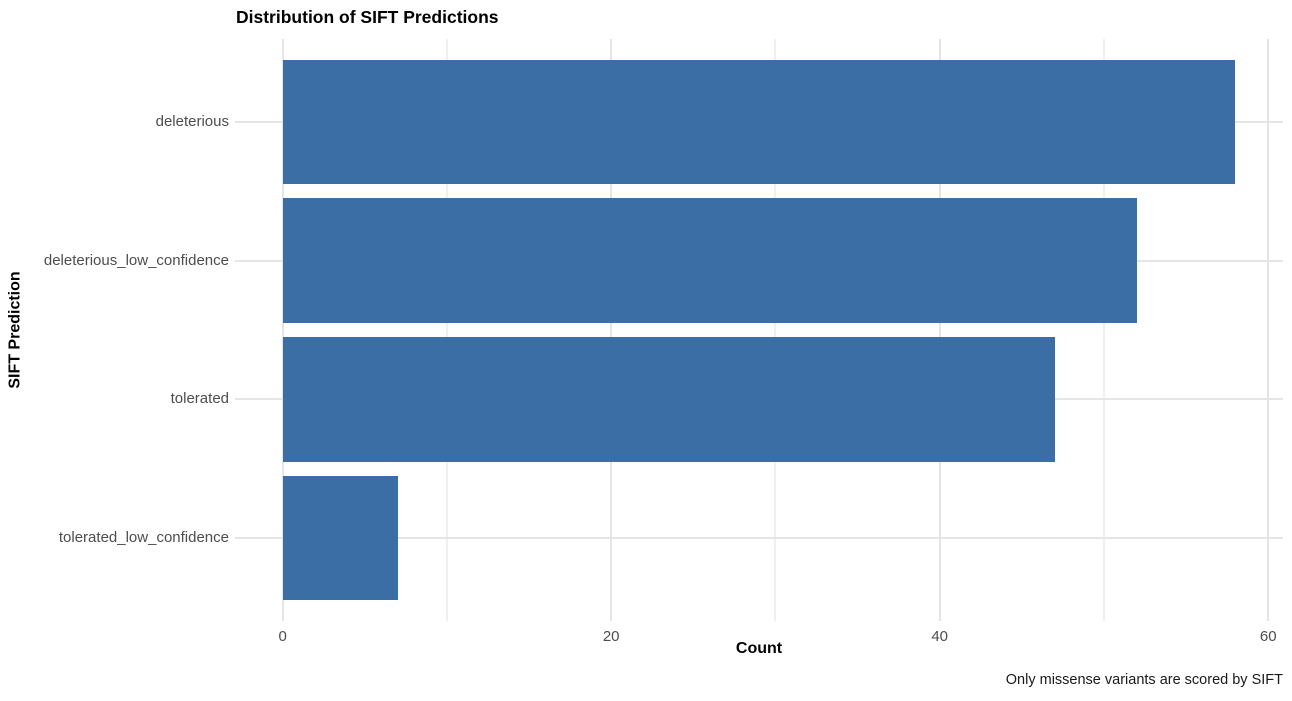 This screenshot has height=701, width=1292. What do you see at coordinates (709, 261) in the screenshot?
I see `bar-deleterious_low_confidence` at bounding box center [709, 261].